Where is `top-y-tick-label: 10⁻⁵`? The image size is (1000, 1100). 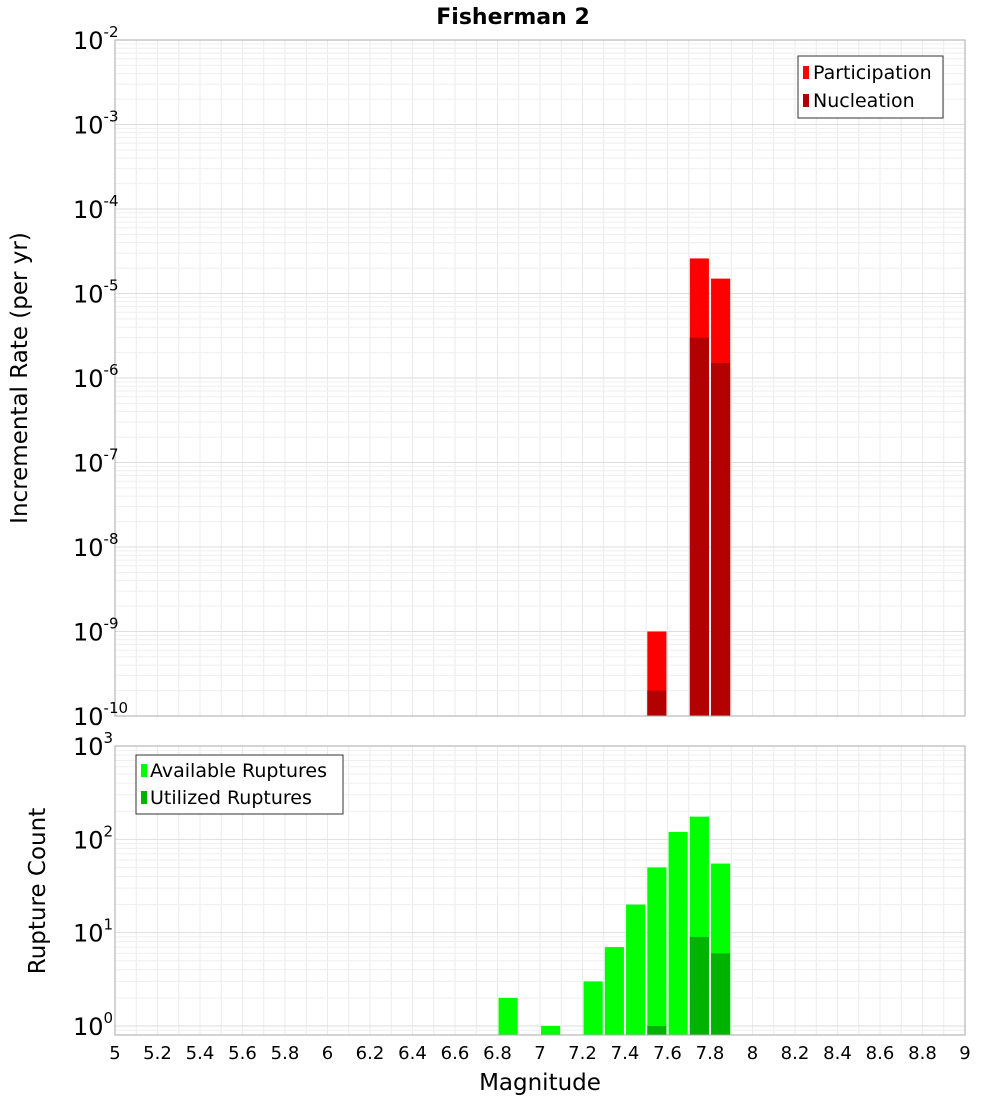
top-y-tick-label: 10⁻⁵ is located at coordinates (96, 293).